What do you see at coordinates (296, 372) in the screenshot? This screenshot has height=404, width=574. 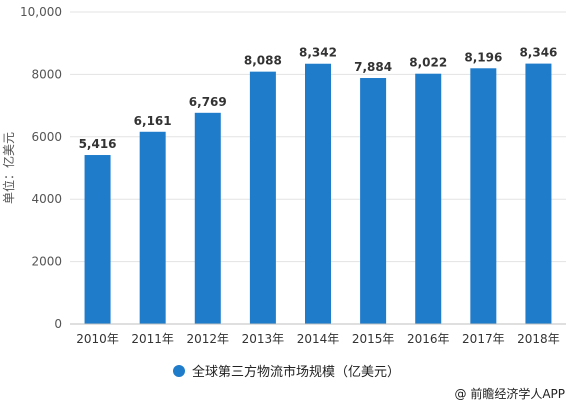 I see `legend-label: 全球第三方物流市场规模（亿美元）` at bounding box center [296, 372].